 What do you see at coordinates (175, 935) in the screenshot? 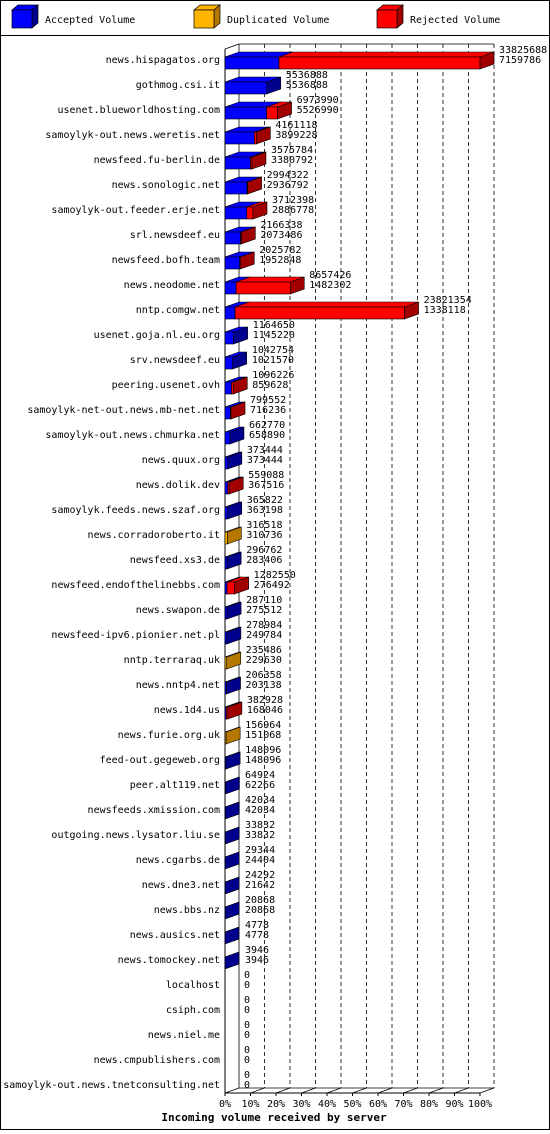
I see `server-label: news.ausics.net` at bounding box center [175, 935].